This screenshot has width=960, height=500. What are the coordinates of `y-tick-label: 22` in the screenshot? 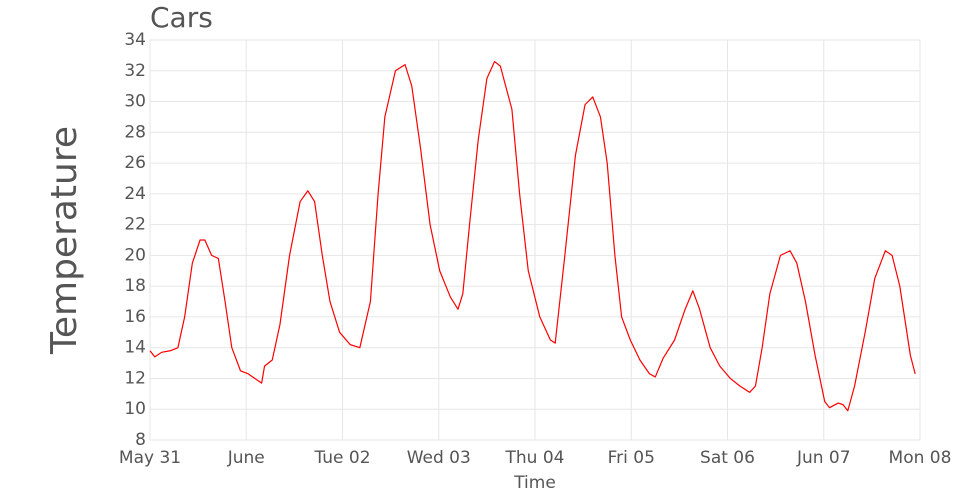 It's located at (135, 225).